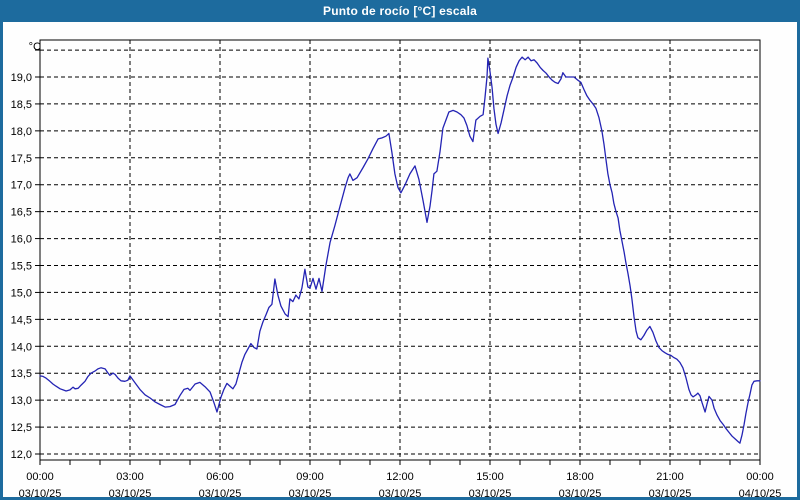 This screenshot has width=800, height=500. Describe the element at coordinates (35, 47) in the screenshot. I see `unit-label: °C` at that location.